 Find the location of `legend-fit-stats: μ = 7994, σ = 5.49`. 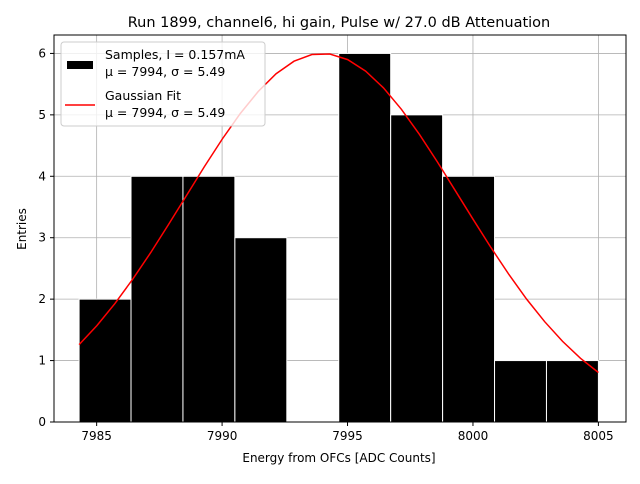

legend-fit-stats: μ = 7994, σ = 5.49 is located at coordinates (165, 112).